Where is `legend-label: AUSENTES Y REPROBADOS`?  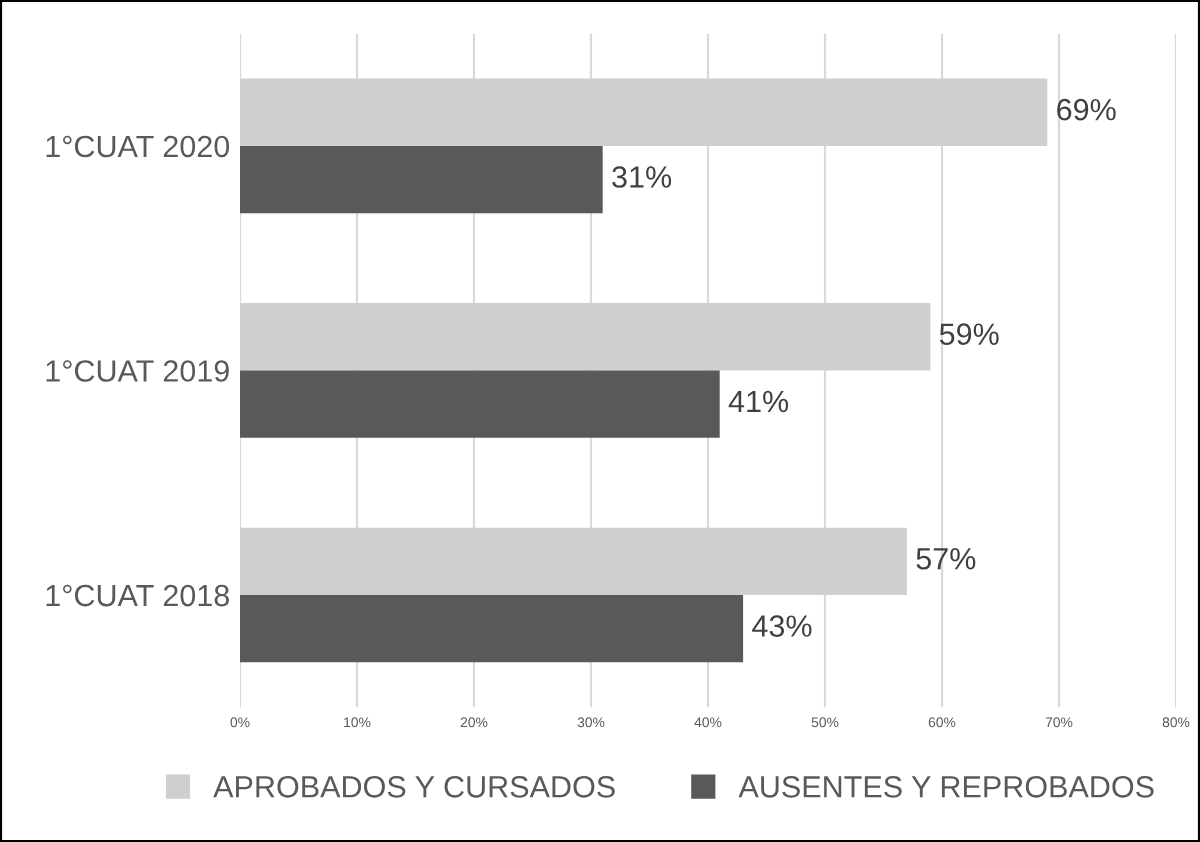
legend-label: AUSENTES Y REPROBADOS is located at coordinates (946, 787).